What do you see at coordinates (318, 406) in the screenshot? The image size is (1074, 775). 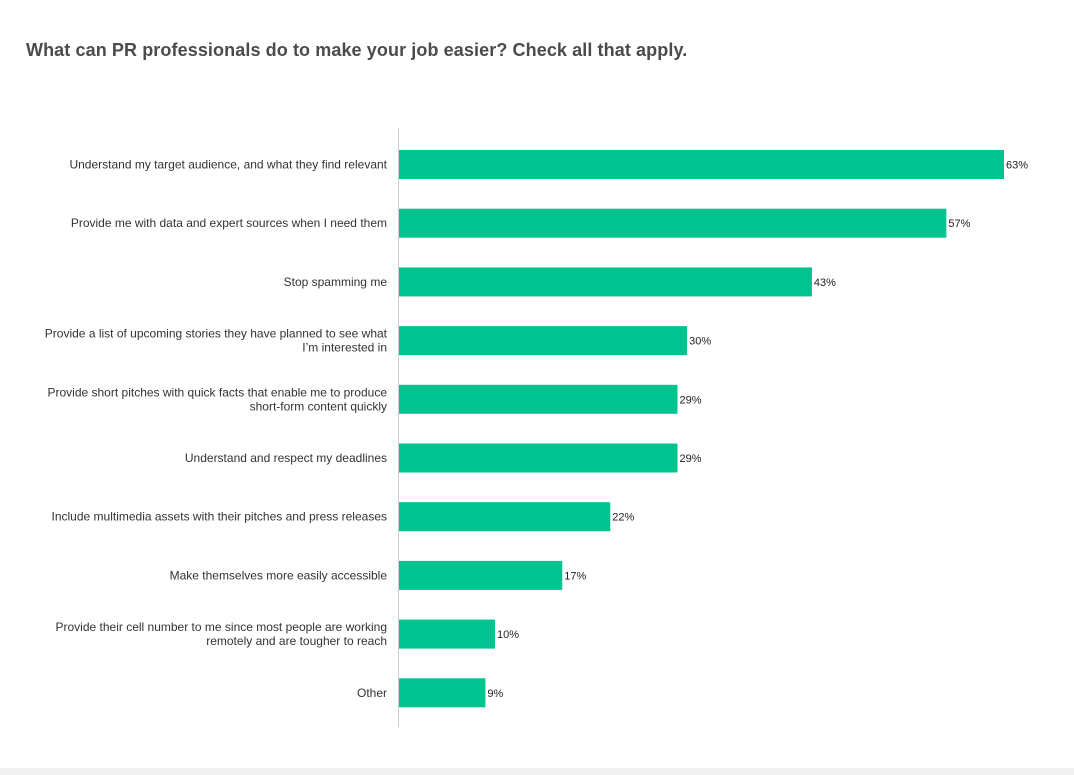 I see `category-label-5-line-2: short-form content quickly` at bounding box center [318, 406].